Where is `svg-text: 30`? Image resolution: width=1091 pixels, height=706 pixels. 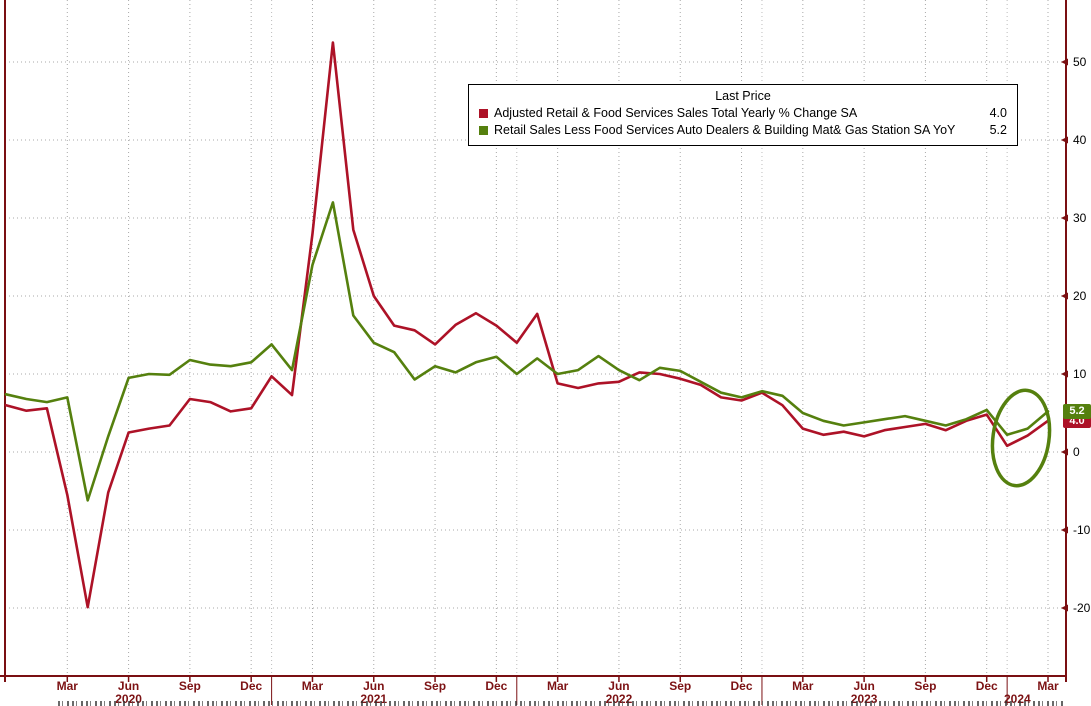
svg-text: 30 is located at coordinates (1080, 218).